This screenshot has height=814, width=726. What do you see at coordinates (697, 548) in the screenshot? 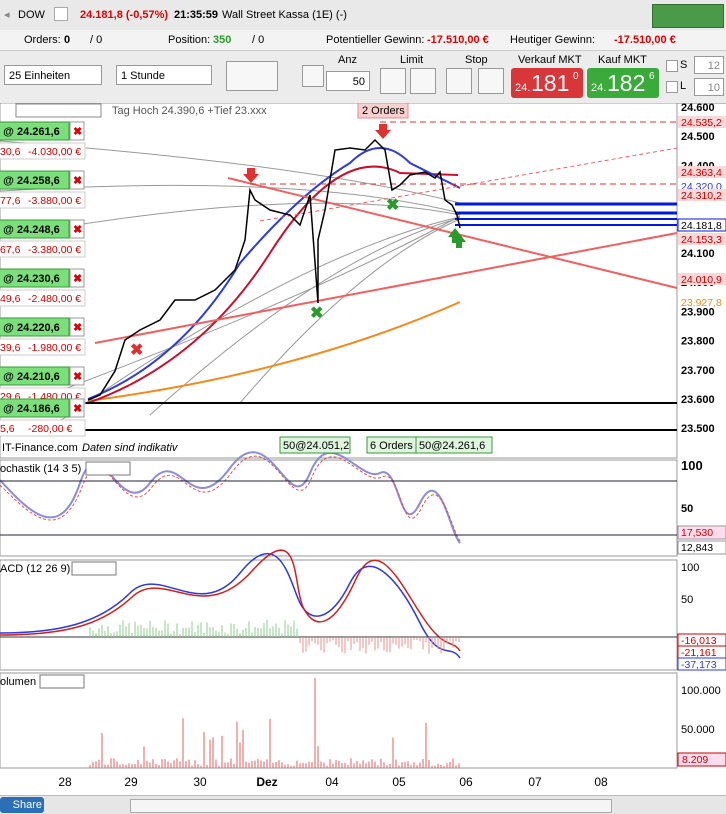
I see `stoch-tag: 12,843` at bounding box center [697, 548].